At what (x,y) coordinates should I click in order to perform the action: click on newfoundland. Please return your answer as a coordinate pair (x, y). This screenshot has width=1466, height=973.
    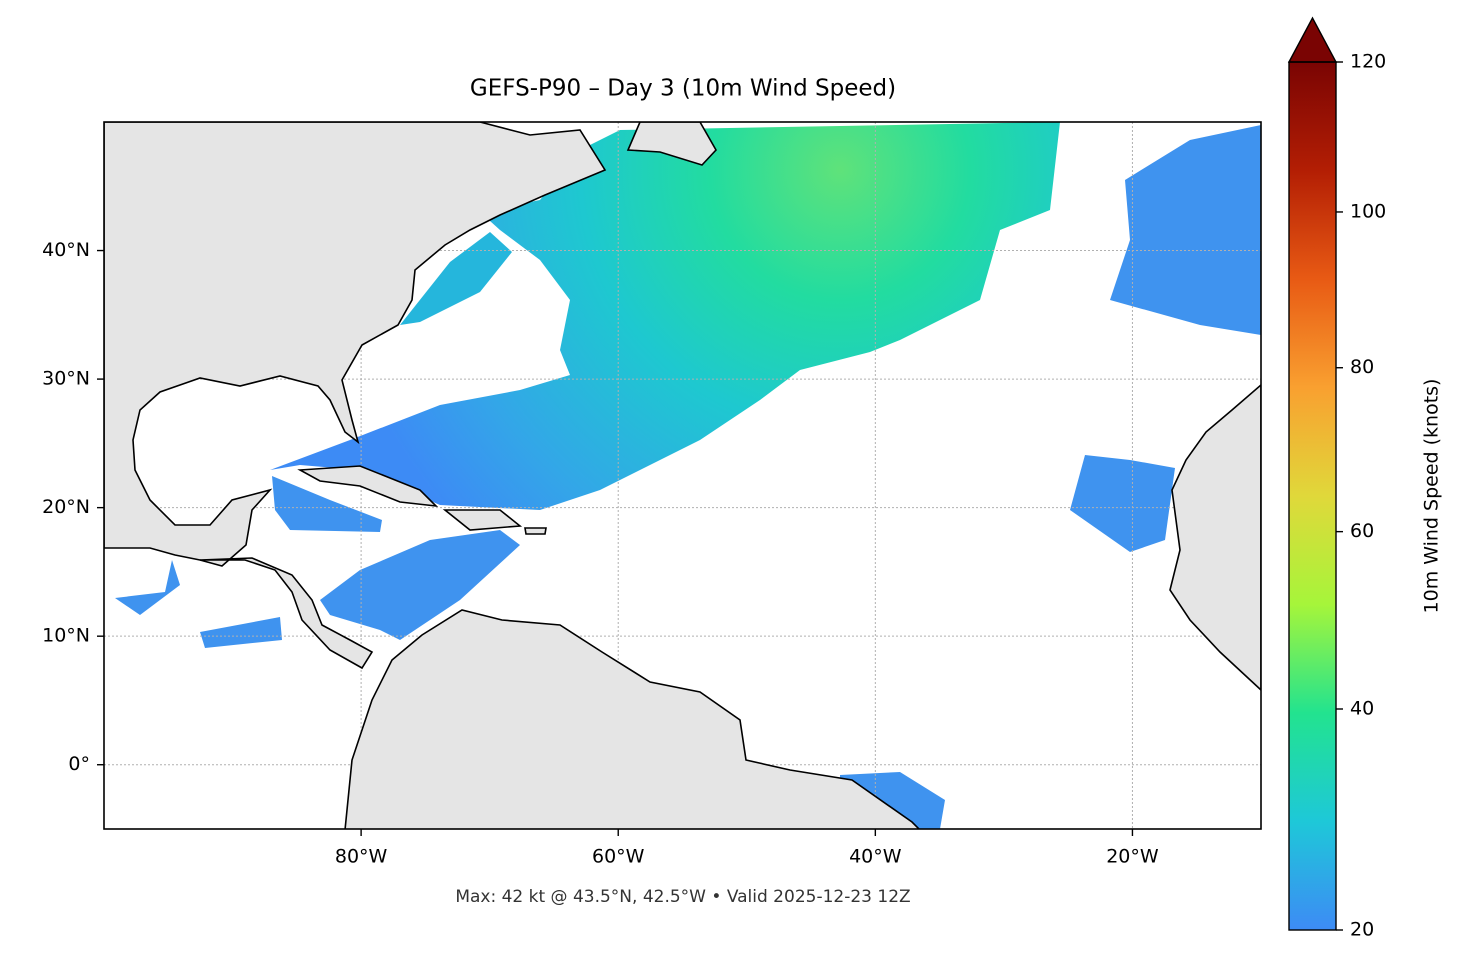
    Looking at the image, I should click on (671, 144).